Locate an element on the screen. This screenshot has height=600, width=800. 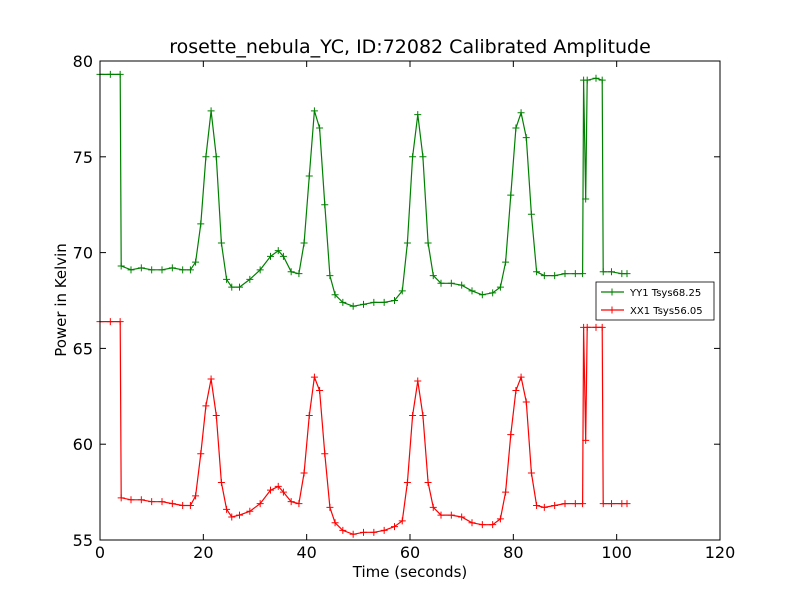
x-tick-label: 60 is located at coordinates (410, 552).